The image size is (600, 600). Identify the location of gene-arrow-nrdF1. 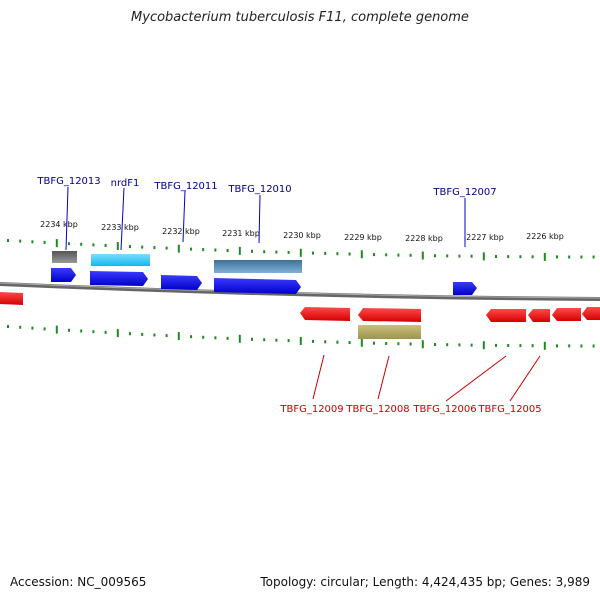
(119, 278).